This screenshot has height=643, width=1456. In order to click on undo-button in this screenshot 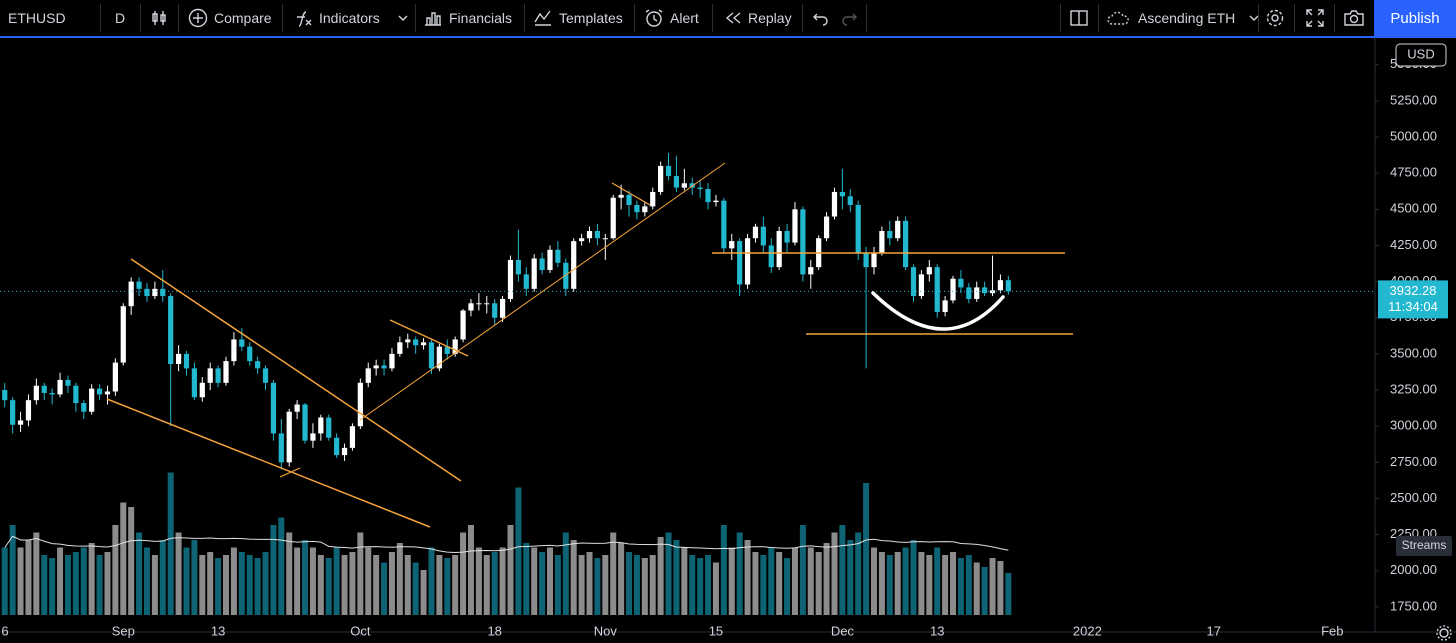, I will do `click(821, 18)`.